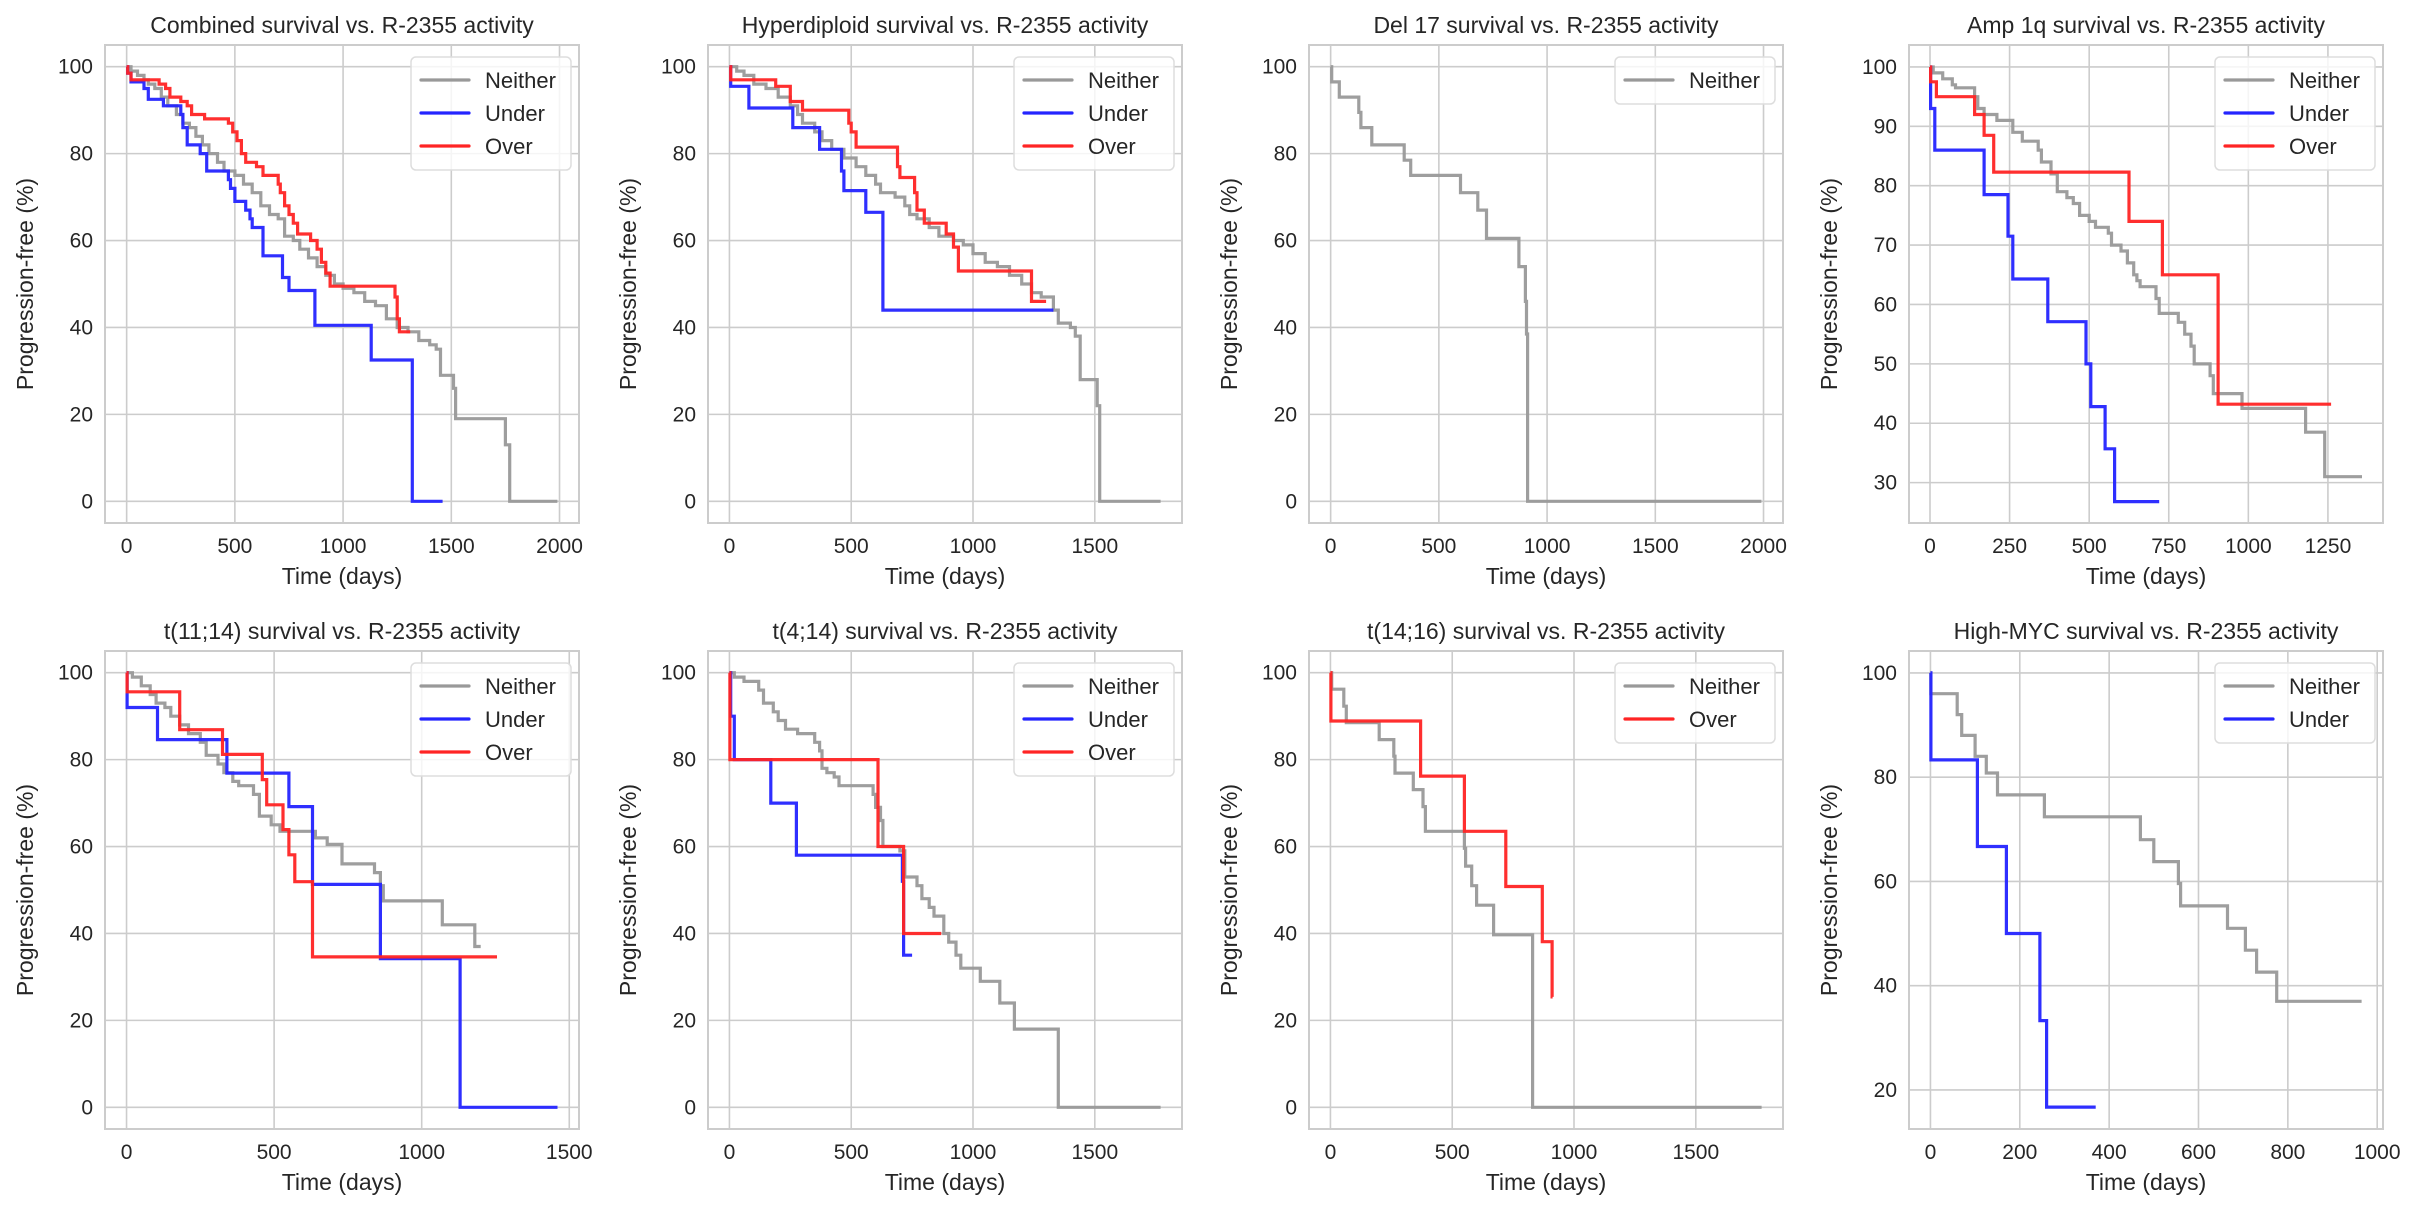  Describe the element at coordinates (2287, 1152) in the screenshot. I see `x-tick-label: 800` at that location.